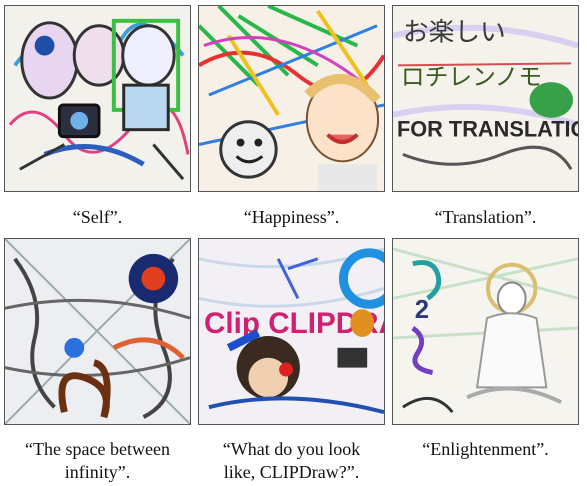 Image resolution: width=587 pixels, height=486 pixels. I want to click on translation-drawing-art: お楽しい ロチレンノモ FOR TRANSLATION, so click(485, 98).